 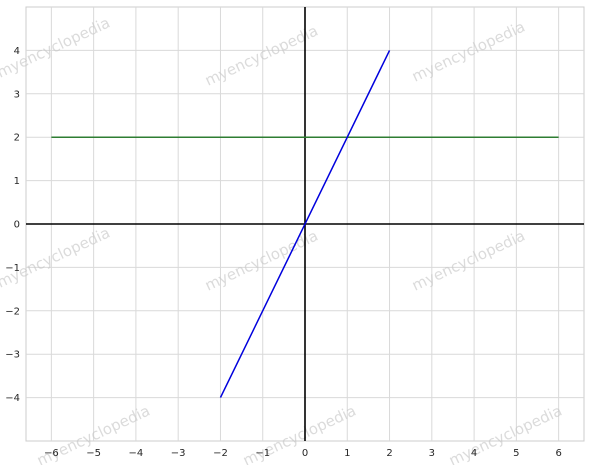 What do you see at coordinates (474, 453) in the screenshot?
I see `x-tick-label: 4` at bounding box center [474, 453].